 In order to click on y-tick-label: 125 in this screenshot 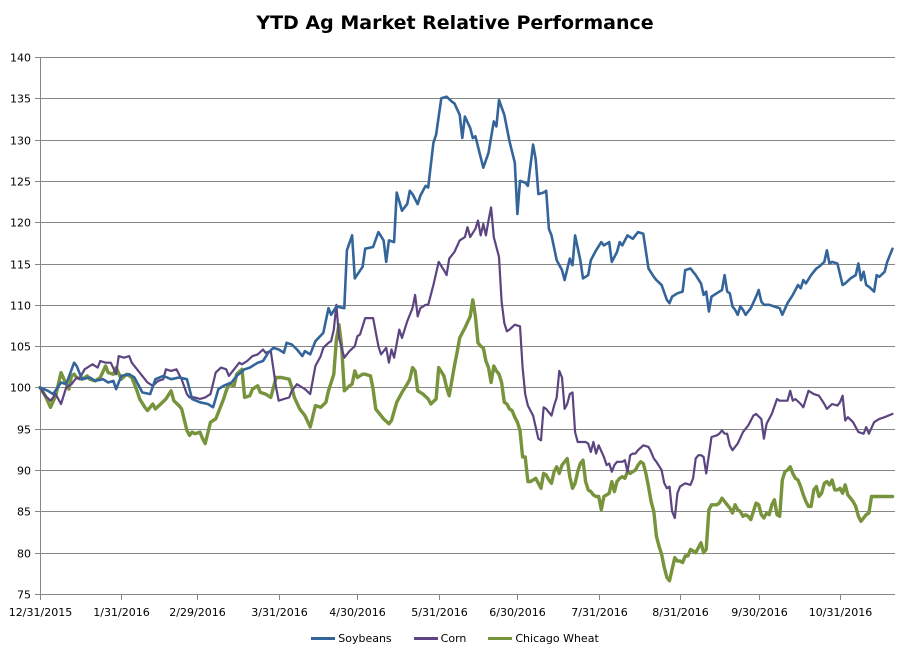, I will do `click(20, 182)`.